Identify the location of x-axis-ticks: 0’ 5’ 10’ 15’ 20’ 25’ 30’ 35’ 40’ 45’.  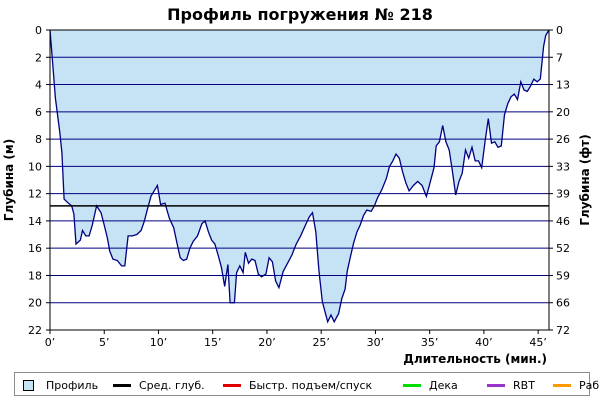
(296, 339).